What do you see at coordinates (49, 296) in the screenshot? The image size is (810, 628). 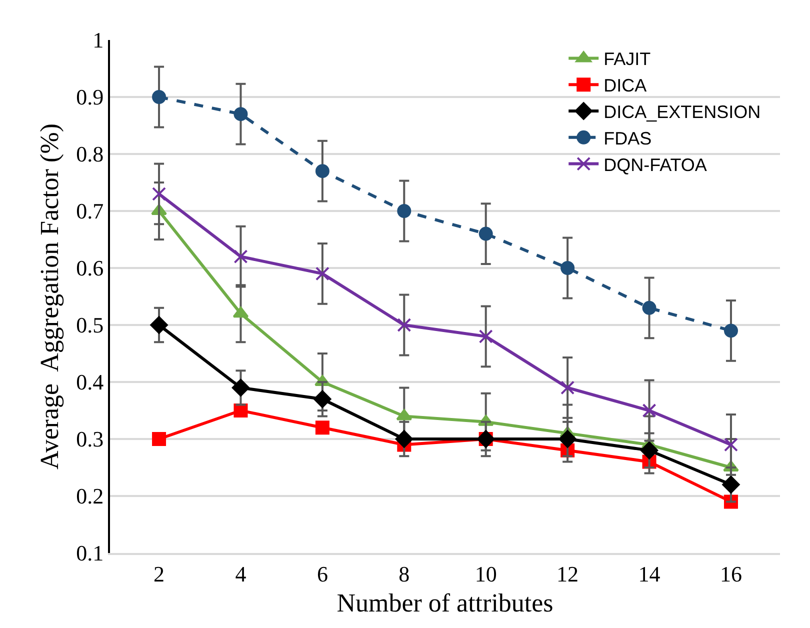 I see `y-axis-title: Average Aggregation Factor (%)` at bounding box center [49, 296].